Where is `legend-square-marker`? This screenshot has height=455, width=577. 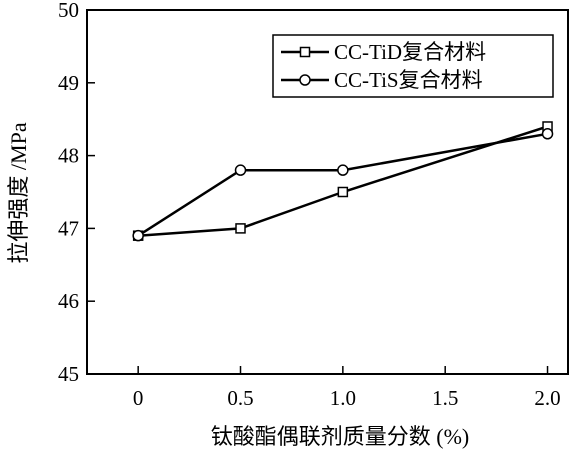
legend-square-marker is located at coordinates (305, 52).